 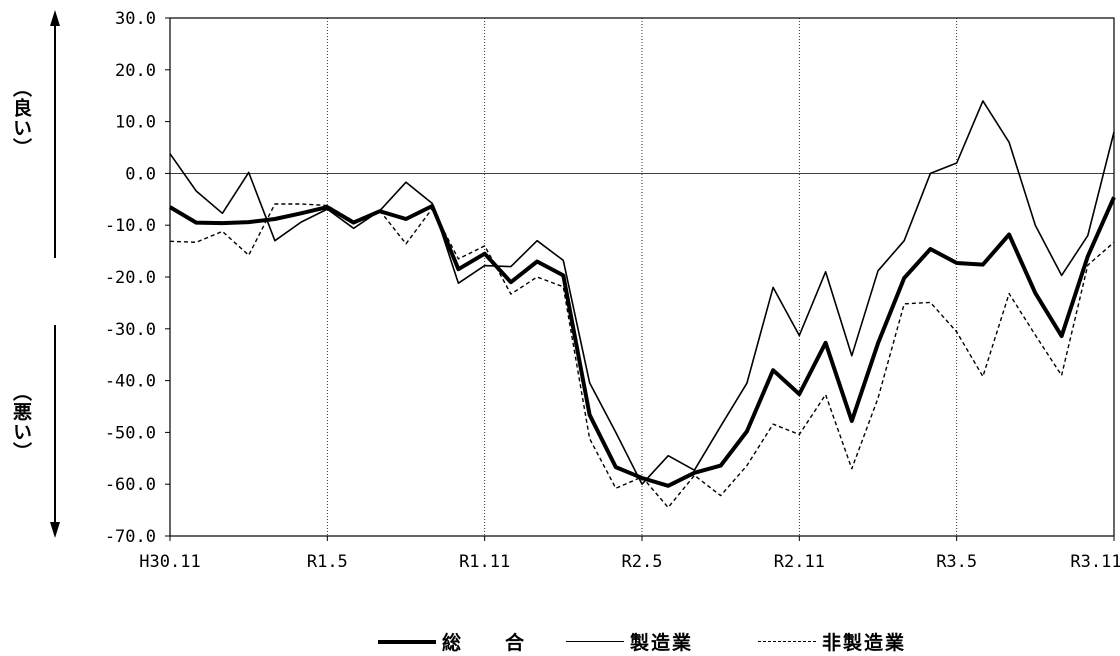 I want to click on y-tick-label: -70.0, so click(x=130, y=537).